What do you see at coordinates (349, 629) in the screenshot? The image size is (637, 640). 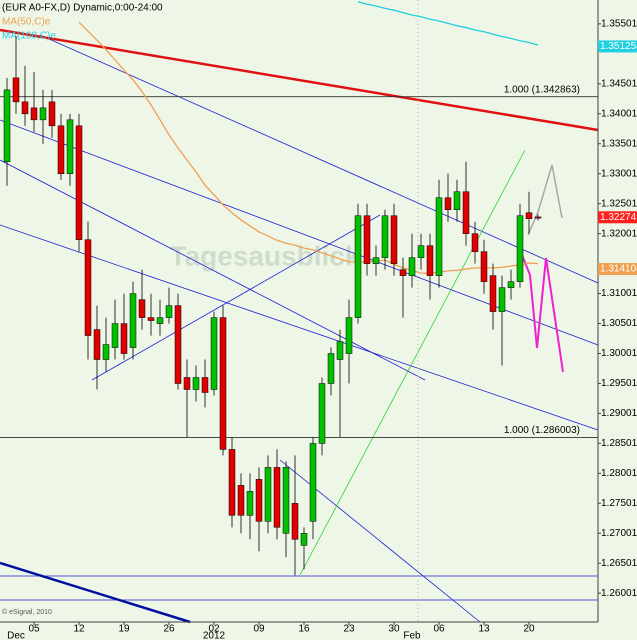 I see `x-tick-label: 23` at bounding box center [349, 629].